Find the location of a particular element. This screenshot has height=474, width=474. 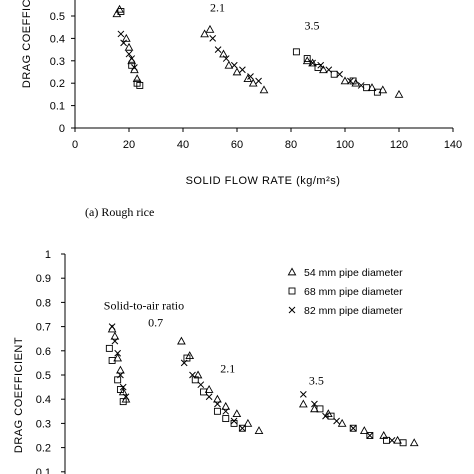

x-axis-label: SOLID FLOW RATE (kg/m²s) is located at coordinates (263, 181).